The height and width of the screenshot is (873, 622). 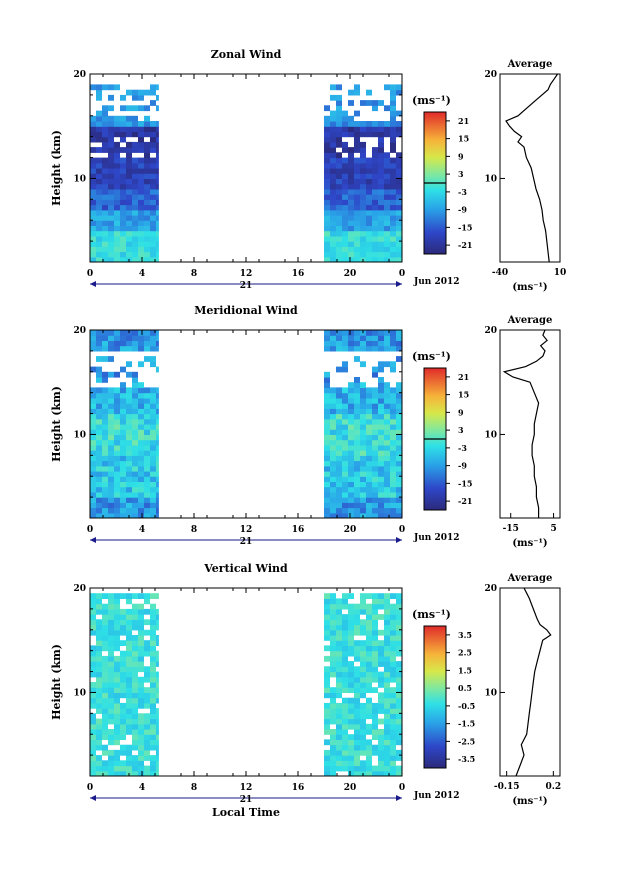 I want to click on colorbar-unit: (ms⁻¹), so click(x=431, y=614).